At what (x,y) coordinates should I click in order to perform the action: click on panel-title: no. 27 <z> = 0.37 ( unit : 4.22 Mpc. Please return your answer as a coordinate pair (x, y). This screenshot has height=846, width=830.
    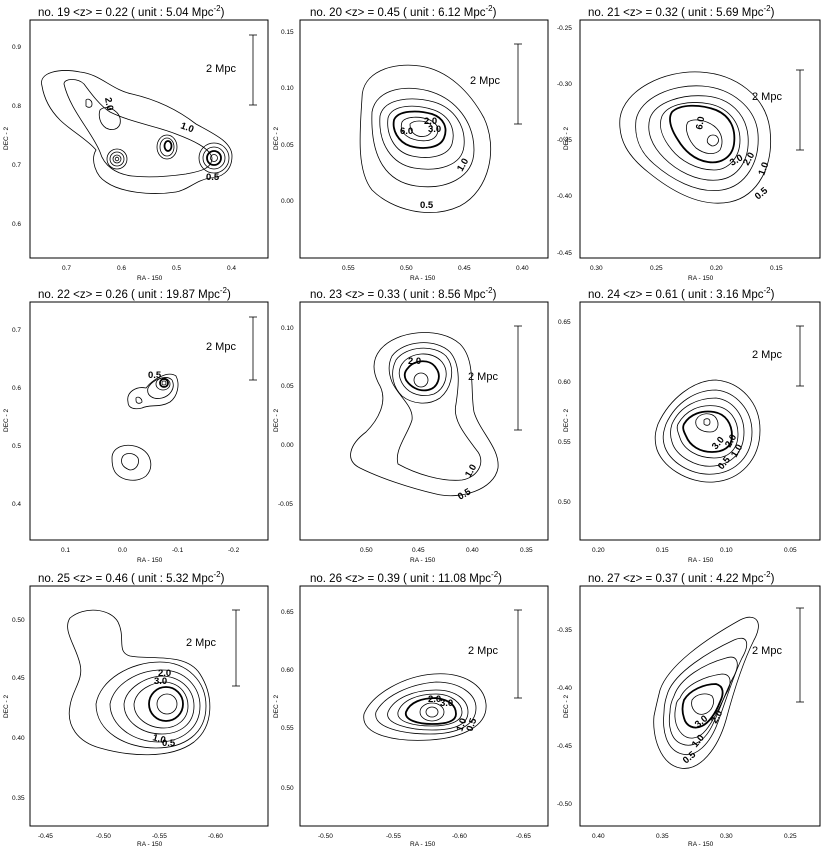
    Looking at the image, I should click on (676, 579).